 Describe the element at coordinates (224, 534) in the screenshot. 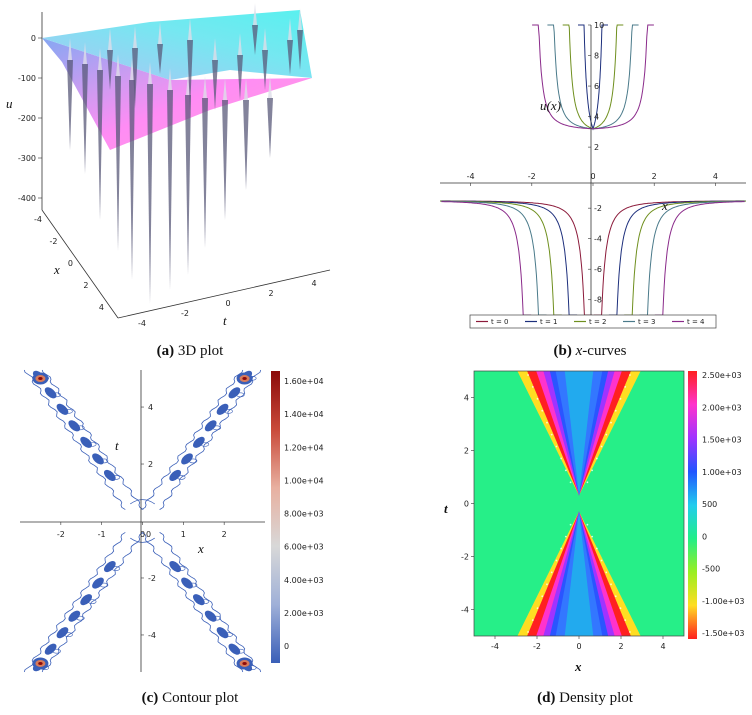

I see `c-x-tick-label: 2` at that location.